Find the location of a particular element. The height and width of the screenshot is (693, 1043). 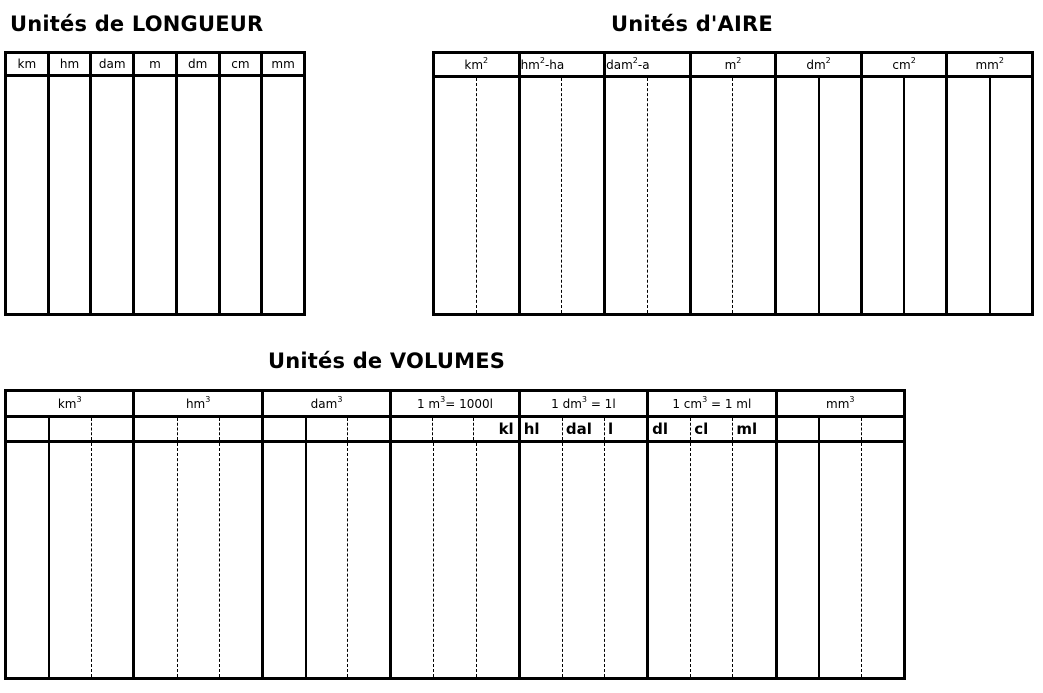

unit-label: cm2 is located at coordinates (903, 64).